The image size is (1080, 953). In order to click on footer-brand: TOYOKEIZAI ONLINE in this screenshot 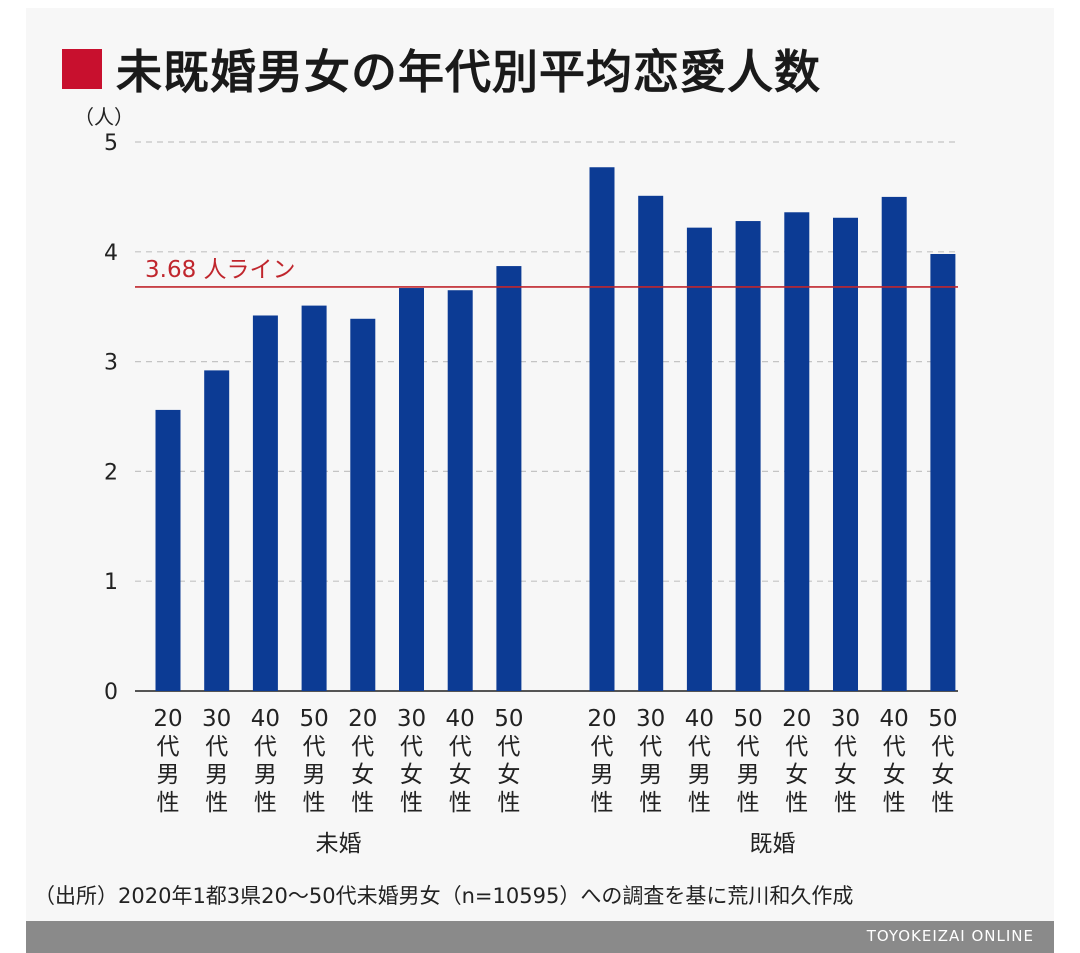, I will do `click(950, 936)`.